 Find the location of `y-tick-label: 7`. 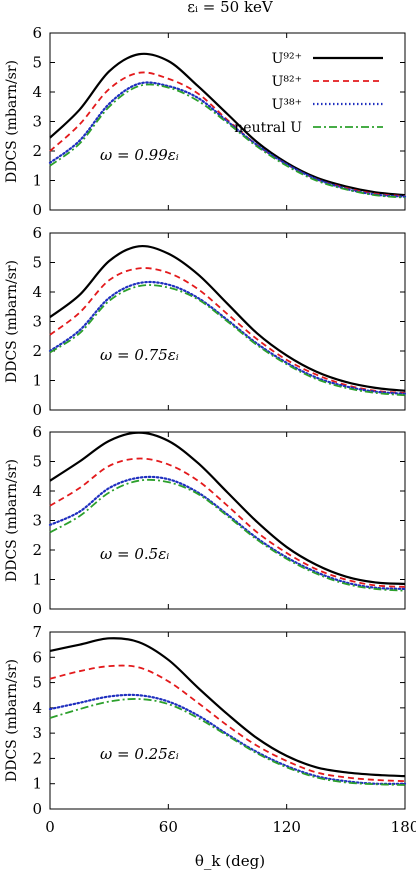

y-tick-label: 7 is located at coordinates (37, 632).